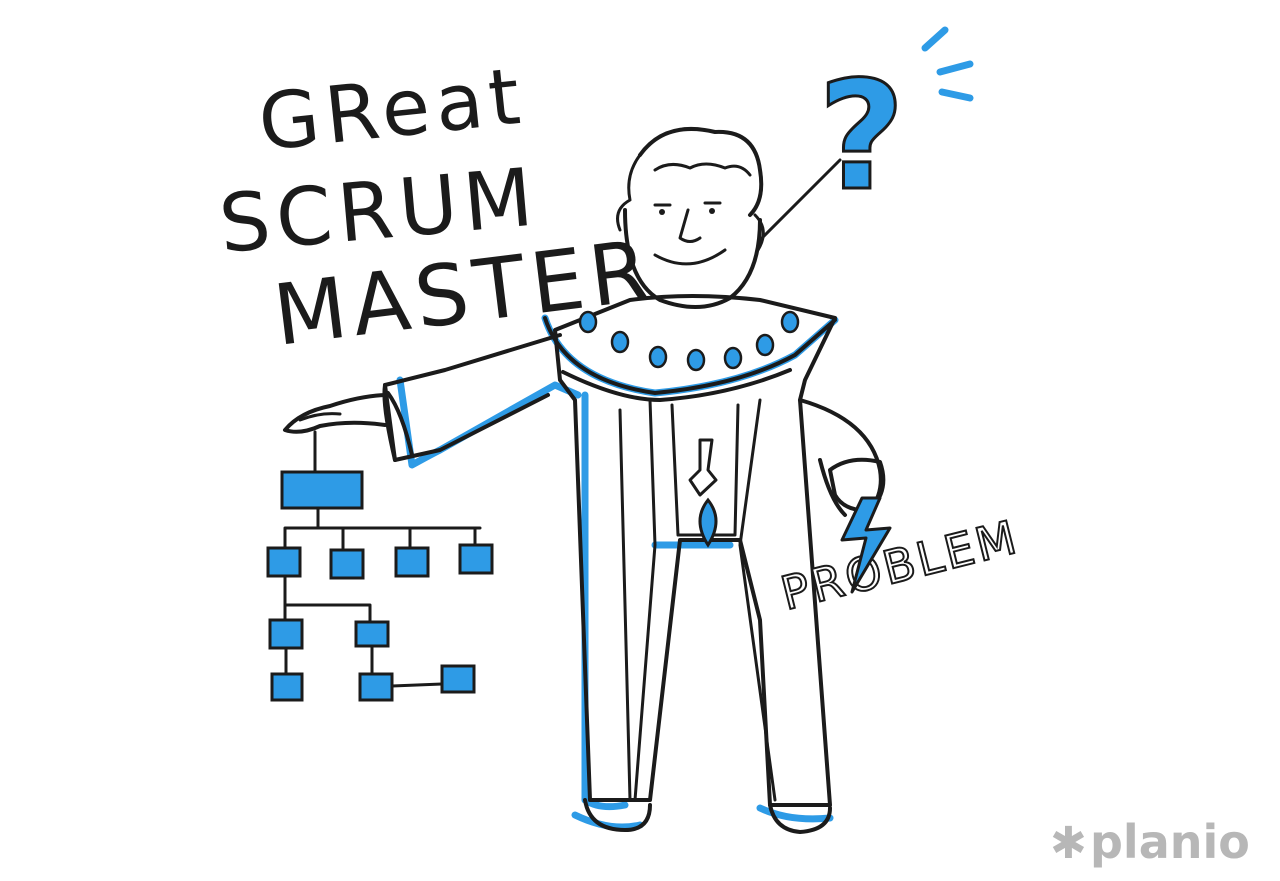 The image size is (1280, 881). Describe the element at coordinates (708, 522) in the screenshot. I see `robe-gem` at that location.